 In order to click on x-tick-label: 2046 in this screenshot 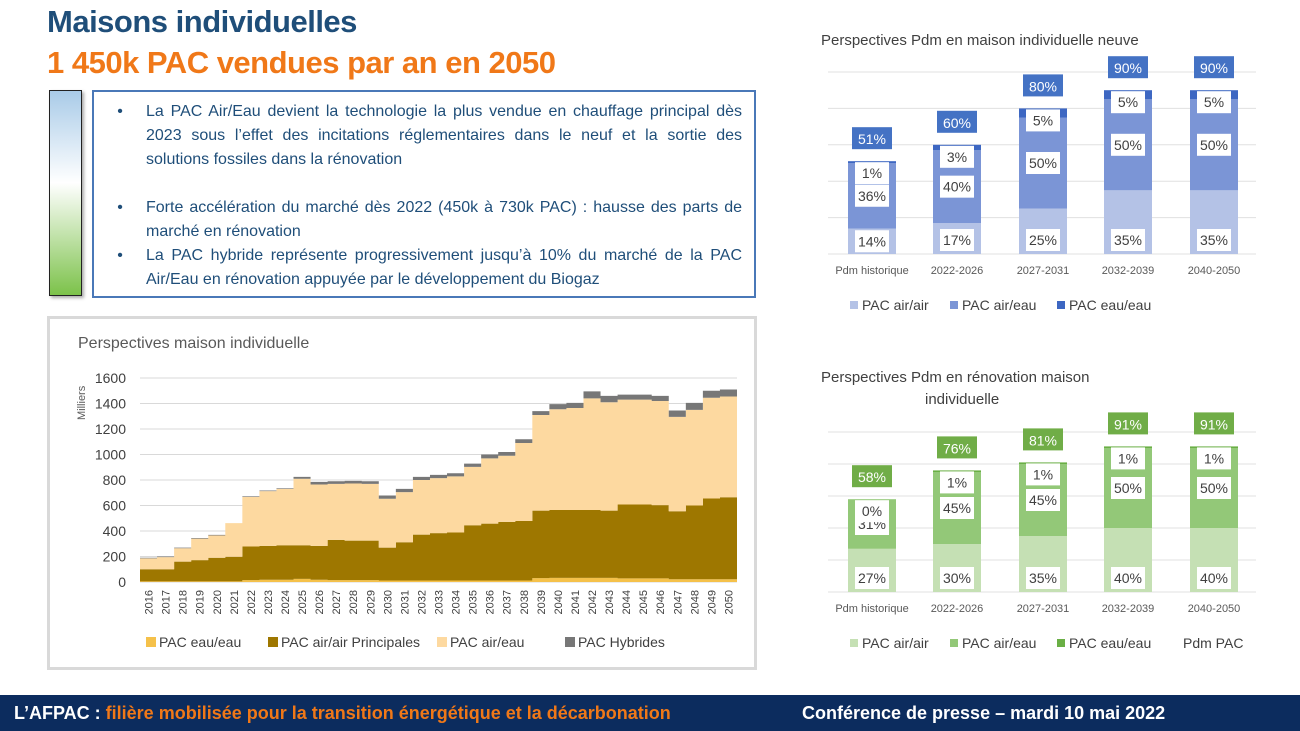, I will do `click(661, 602)`.